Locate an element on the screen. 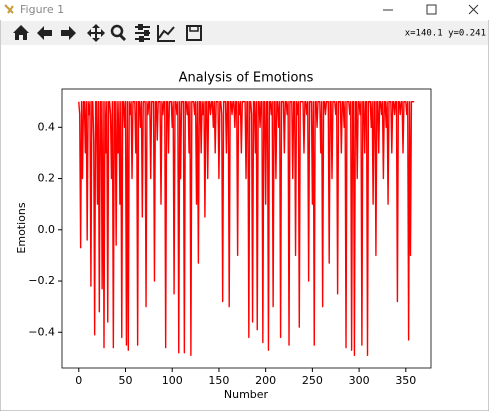  title-bar is located at coordinates (244, 10).